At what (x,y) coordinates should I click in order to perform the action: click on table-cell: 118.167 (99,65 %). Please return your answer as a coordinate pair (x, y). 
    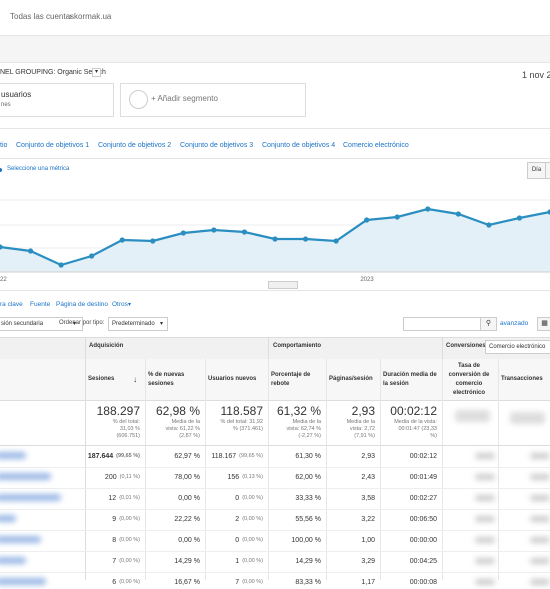
    Looking at the image, I should click on (234, 456).